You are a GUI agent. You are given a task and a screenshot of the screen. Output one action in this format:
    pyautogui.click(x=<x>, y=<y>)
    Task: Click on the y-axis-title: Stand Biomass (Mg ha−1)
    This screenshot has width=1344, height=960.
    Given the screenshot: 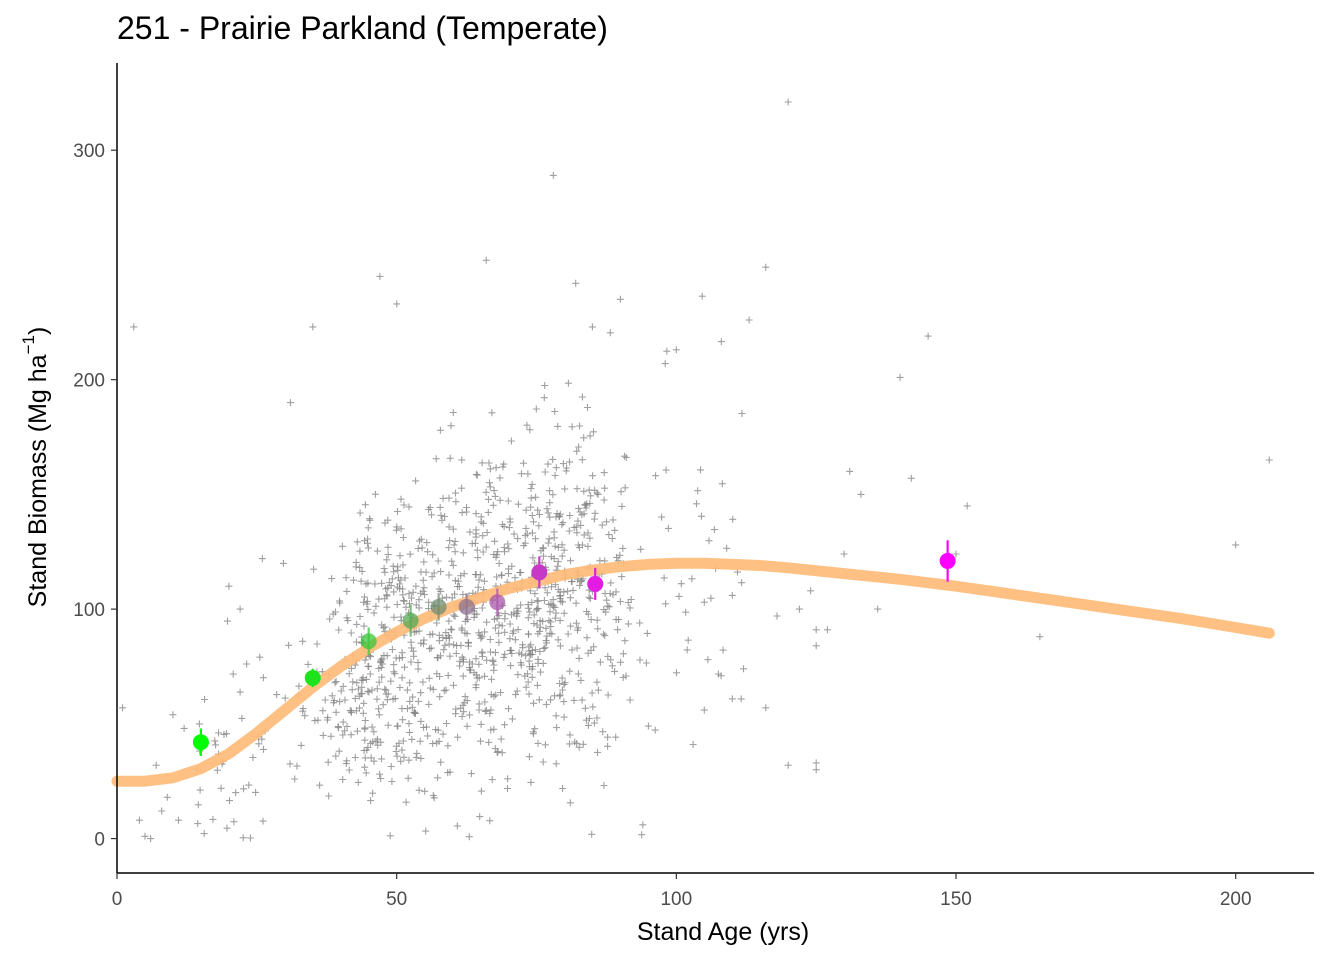 What is the action you would take?
    pyautogui.click(x=35, y=467)
    